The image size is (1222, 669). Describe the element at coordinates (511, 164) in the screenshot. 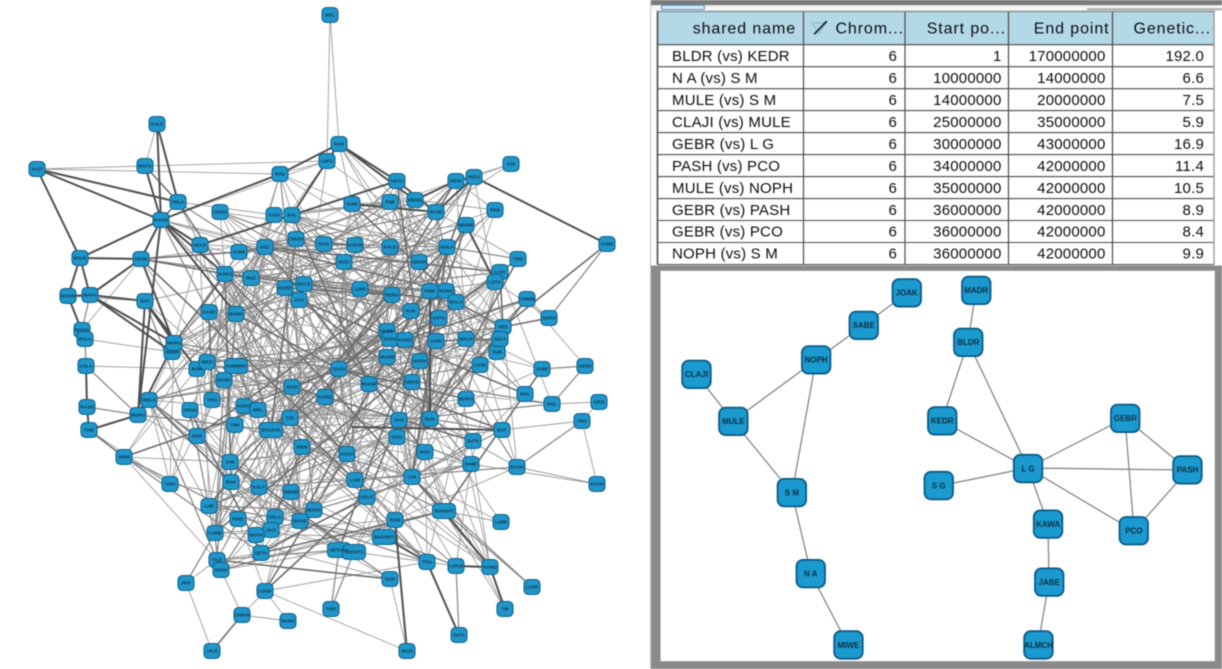

I see `svg-text: CHI` at that location.